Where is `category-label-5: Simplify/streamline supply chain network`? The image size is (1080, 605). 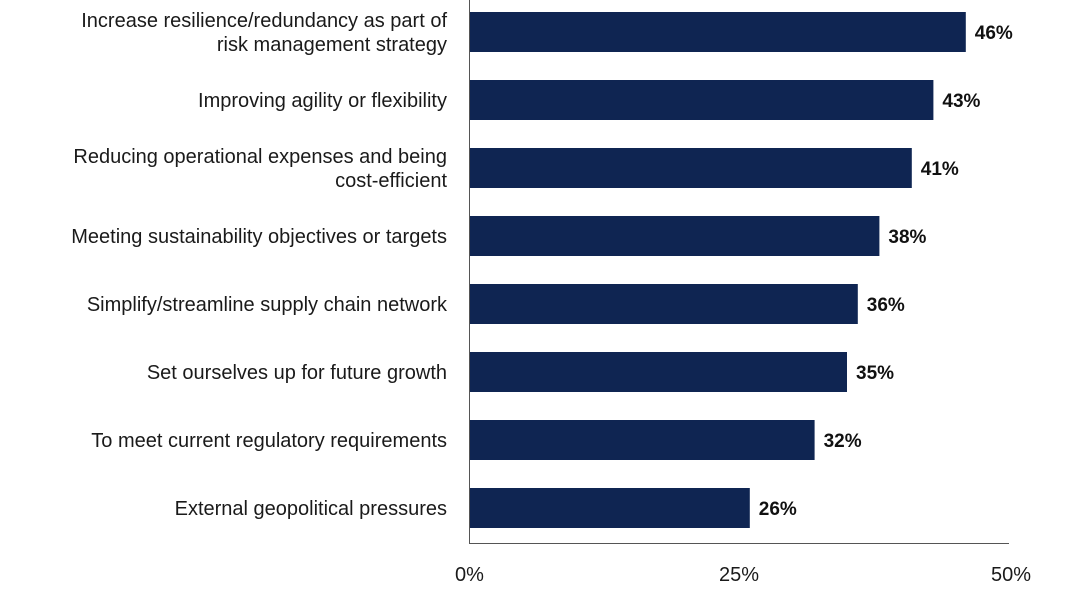 category-label-5: Simplify/streamline supply chain network is located at coordinates (267, 305).